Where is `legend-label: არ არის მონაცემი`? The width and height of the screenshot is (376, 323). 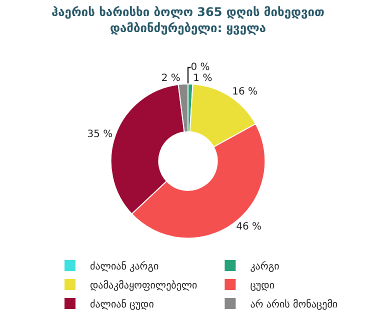 legend-label: არ არის მონაცემი is located at coordinates (294, 304).